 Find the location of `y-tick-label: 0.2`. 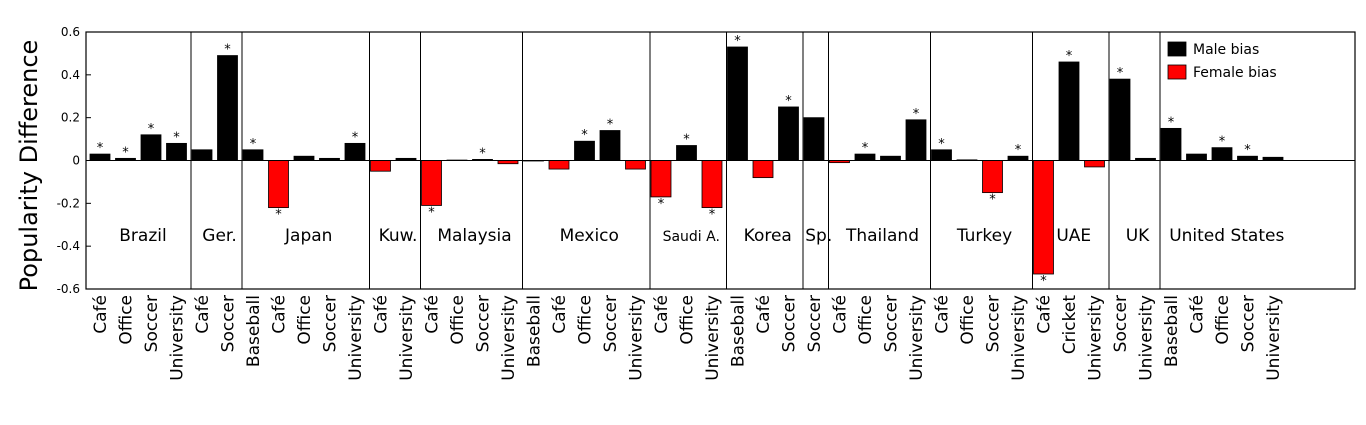

y-tick-label: 0.2 is located at coordinates (70, 118).